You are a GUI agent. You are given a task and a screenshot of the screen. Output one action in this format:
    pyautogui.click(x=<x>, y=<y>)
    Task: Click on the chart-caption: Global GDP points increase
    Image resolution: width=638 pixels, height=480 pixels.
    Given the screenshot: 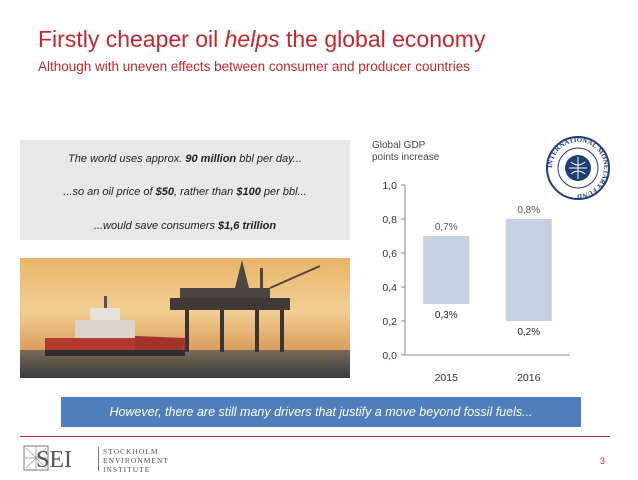 What is the action you would take?
    pyautogui.click(x=405, y=152)
    